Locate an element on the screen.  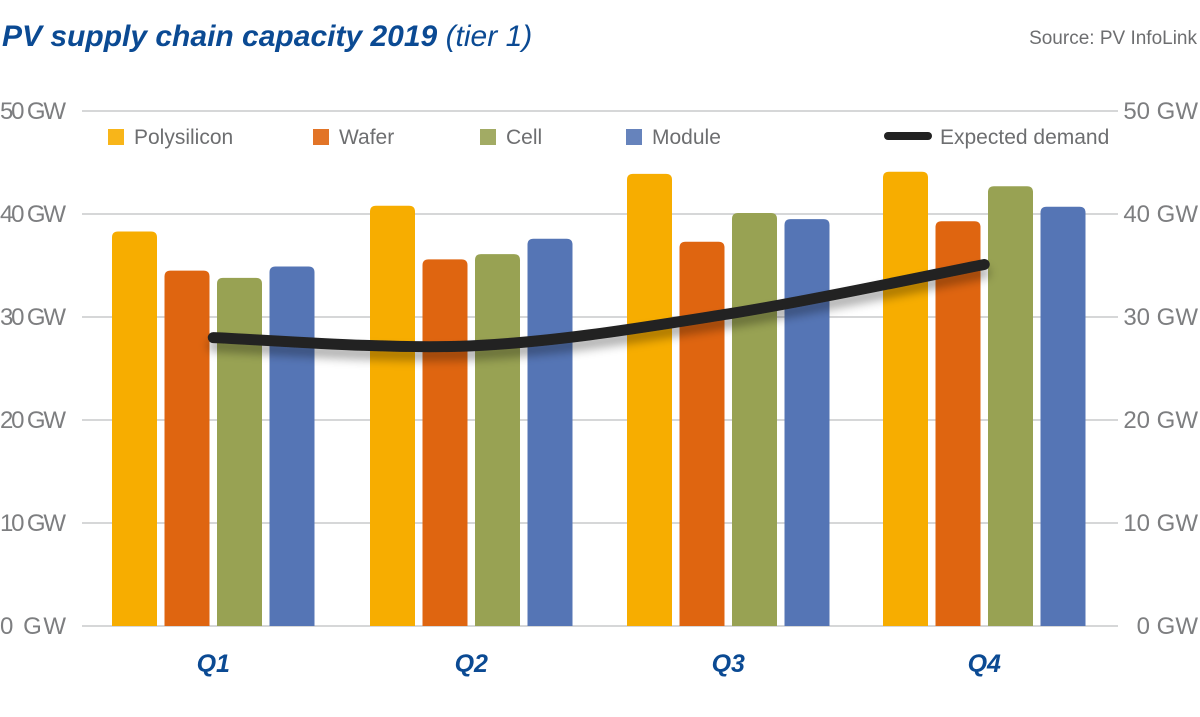
demand-line-group is located at coordinates (598, 305).